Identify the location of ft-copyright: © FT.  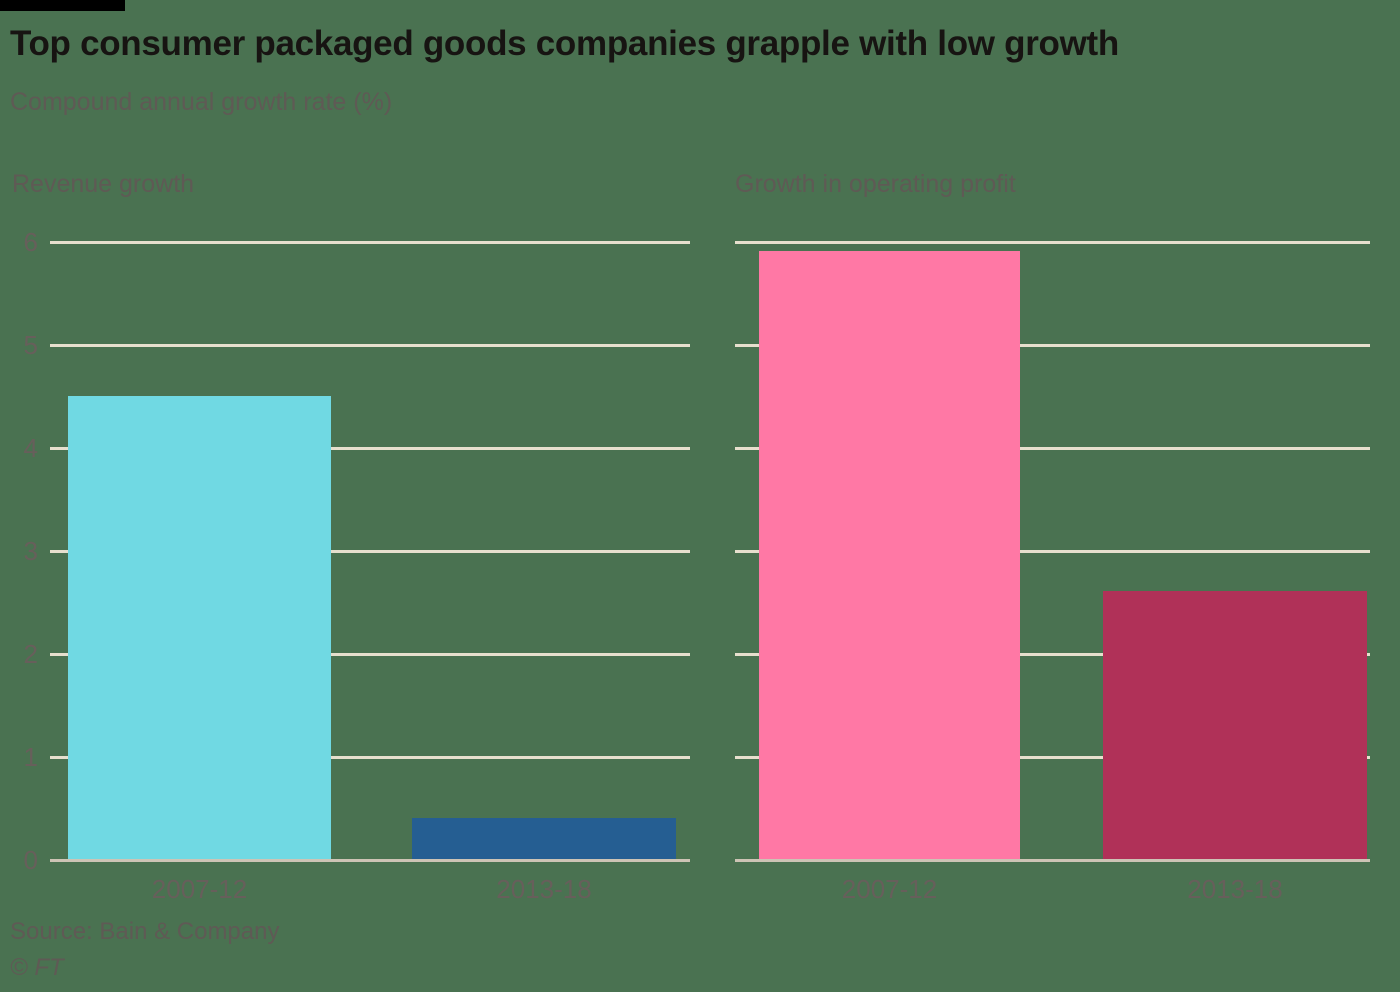
(37, 967).